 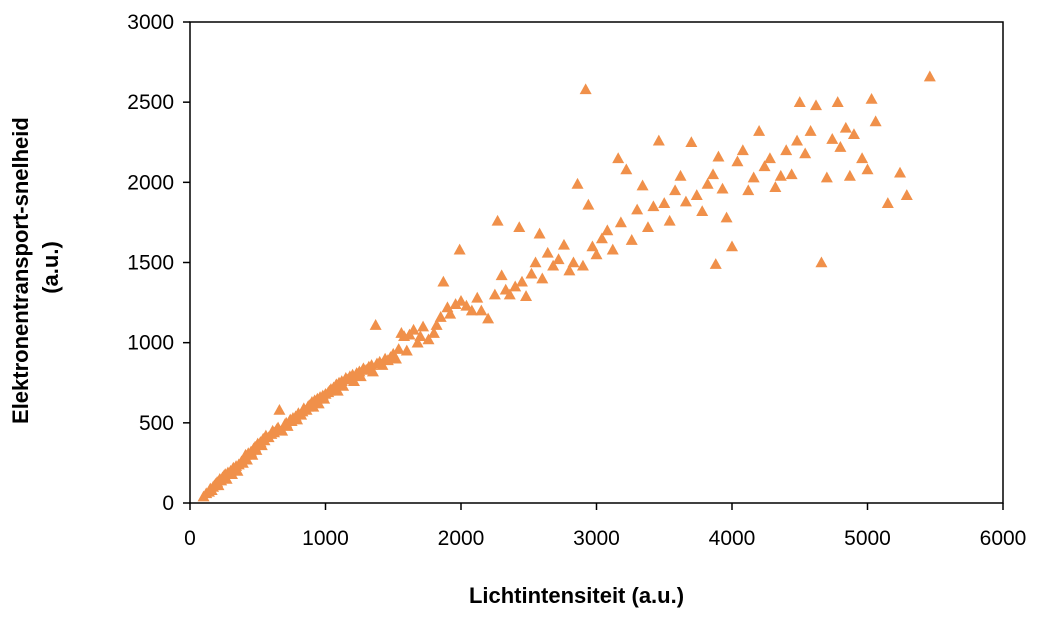 What do you see at coordinates (150, 343) in the screenshot?
I see `y-tick-label: 1000` at bounding box center [150, 343].